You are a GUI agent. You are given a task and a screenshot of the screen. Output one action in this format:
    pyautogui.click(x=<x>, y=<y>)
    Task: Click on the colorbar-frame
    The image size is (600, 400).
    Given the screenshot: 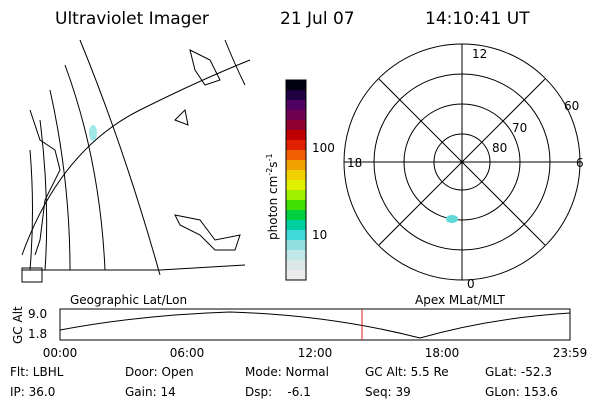 What is the action you would take?
    pyautogui.click(x=296, y=180)
    